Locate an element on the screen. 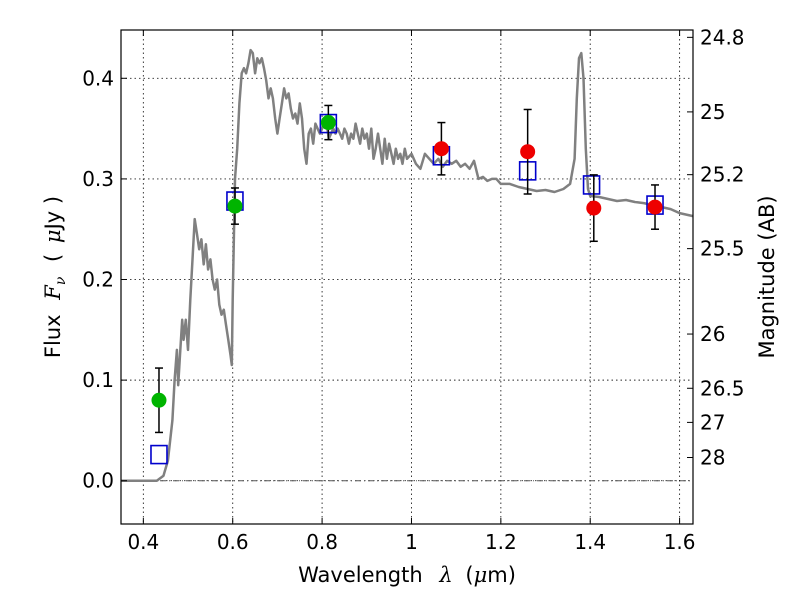 The image size is (800, 600). y2-tick-label: 24.8 is located at coordinates (722, 37).